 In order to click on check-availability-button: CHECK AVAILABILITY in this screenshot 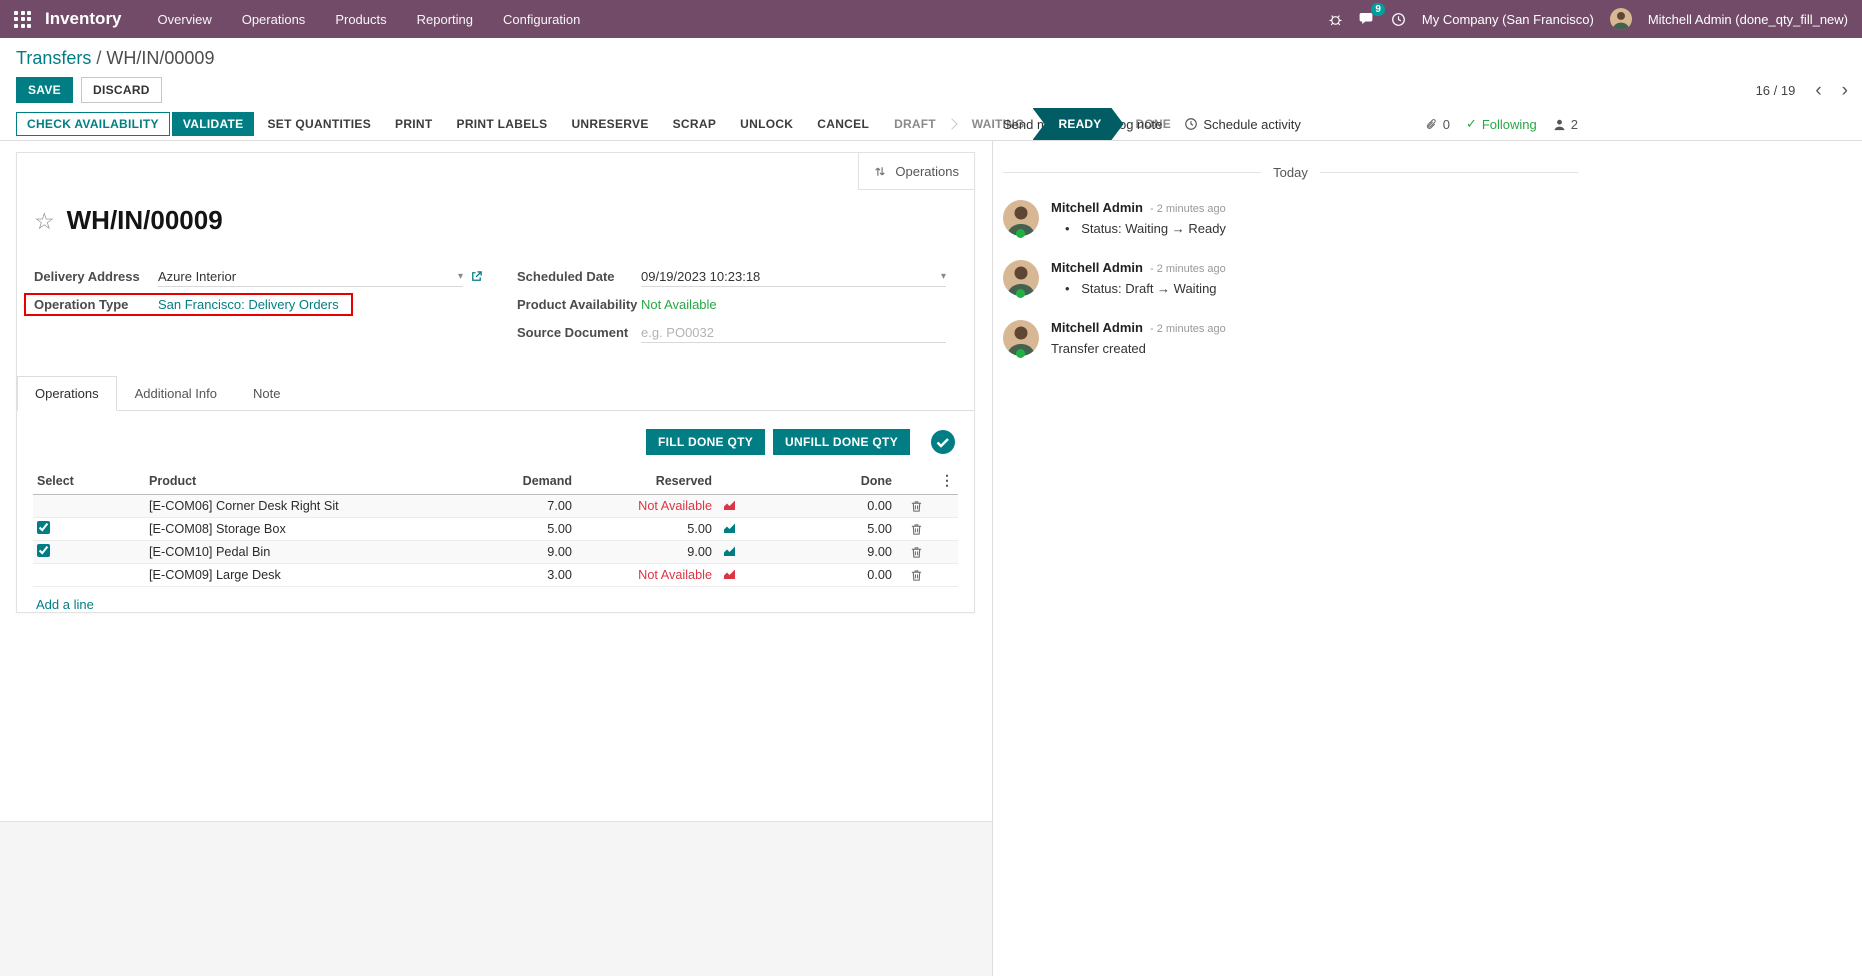, I will do `click(93, 124)`.